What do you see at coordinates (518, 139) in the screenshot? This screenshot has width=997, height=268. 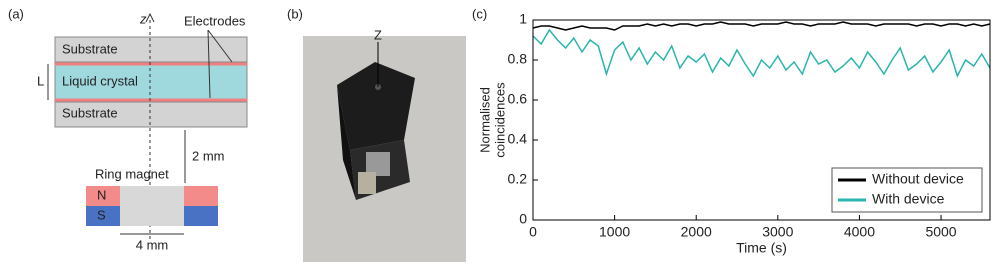 I see `y-tick-label: 0.4` at bounding box center [518, 139].